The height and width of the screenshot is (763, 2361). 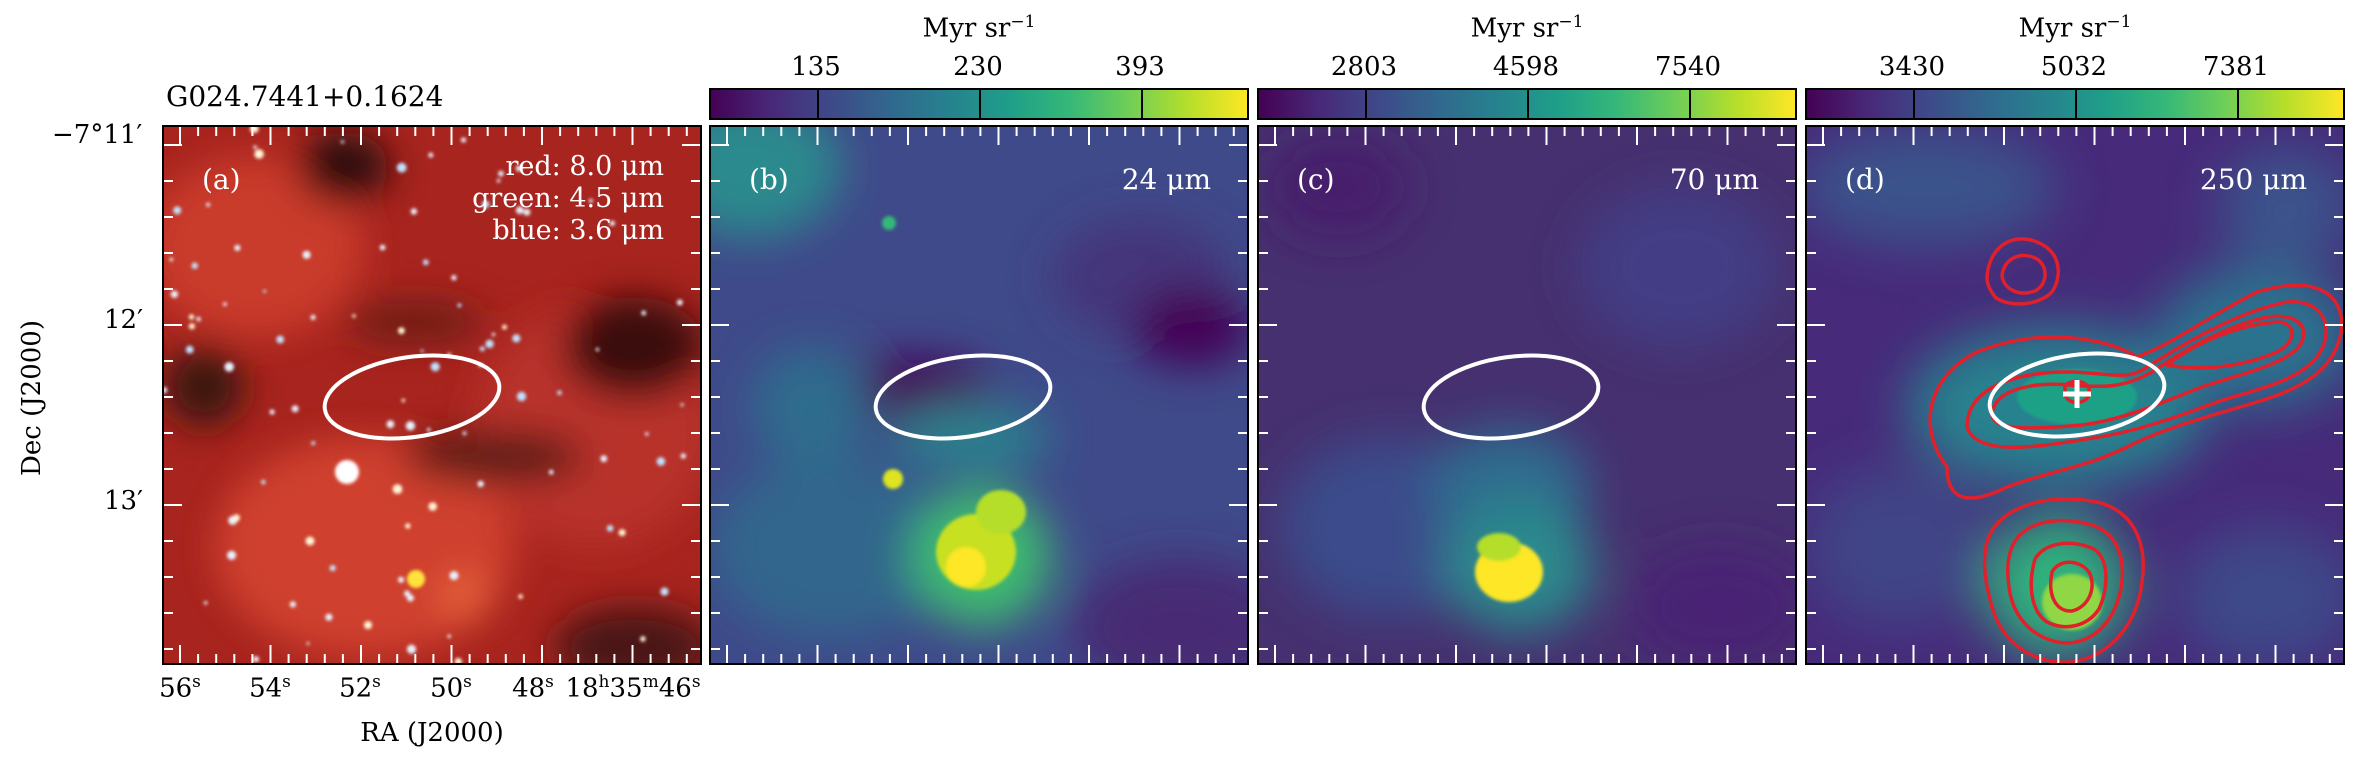 I want to click on colorbar-d, so click(x=2075, y=104).